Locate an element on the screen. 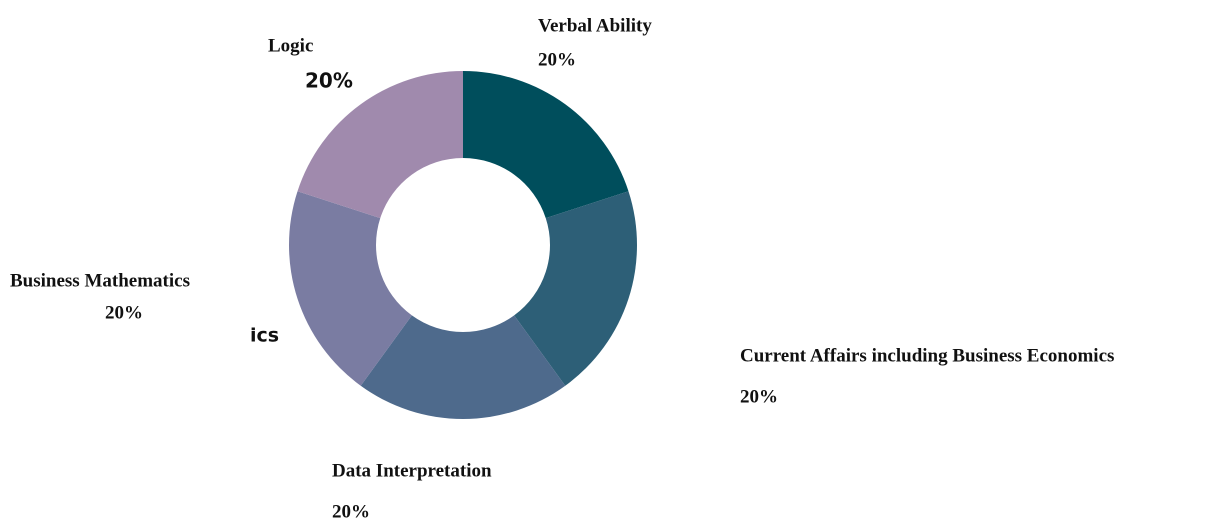  annotation: ics is located at coordinates (264, 336).